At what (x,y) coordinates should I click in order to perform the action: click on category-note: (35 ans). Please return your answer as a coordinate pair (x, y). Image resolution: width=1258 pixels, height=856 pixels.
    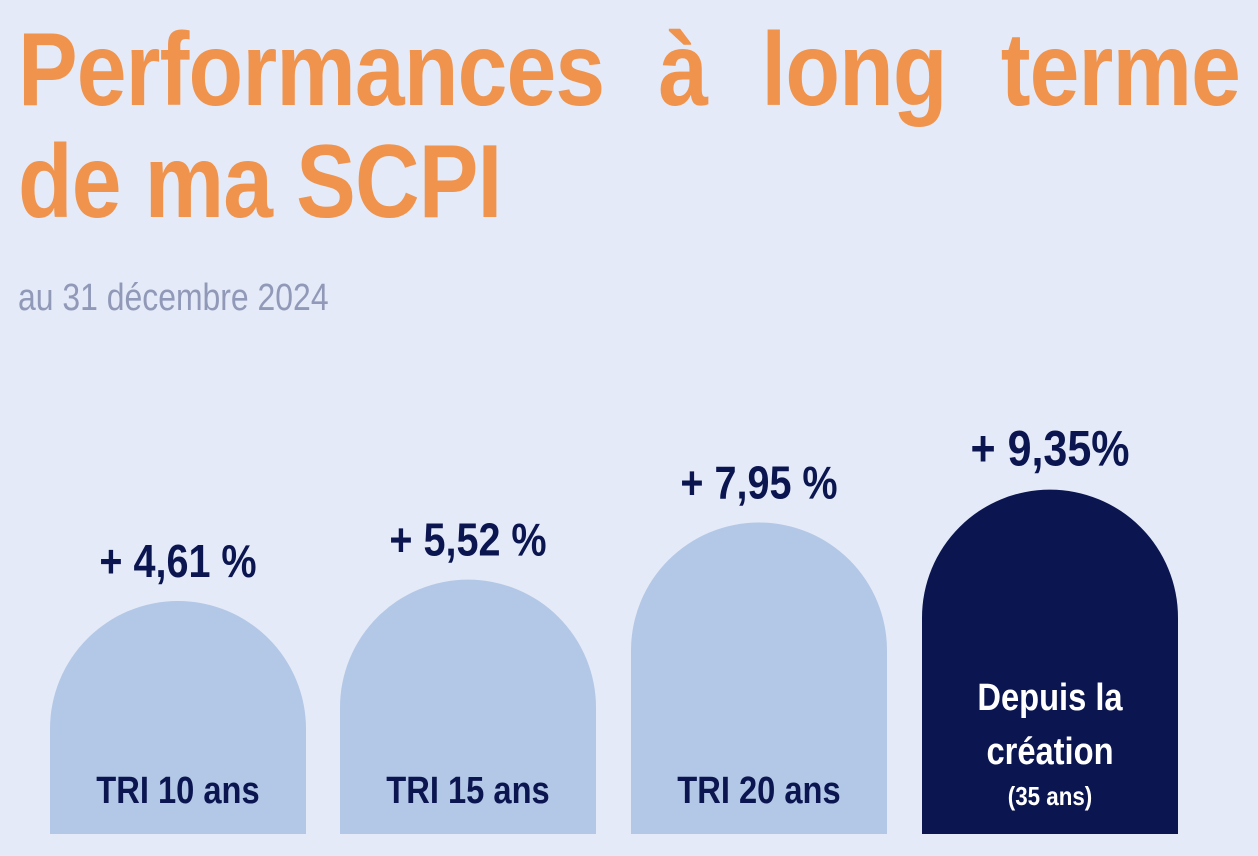
    Looking at the image, I should click on (1050, 796).